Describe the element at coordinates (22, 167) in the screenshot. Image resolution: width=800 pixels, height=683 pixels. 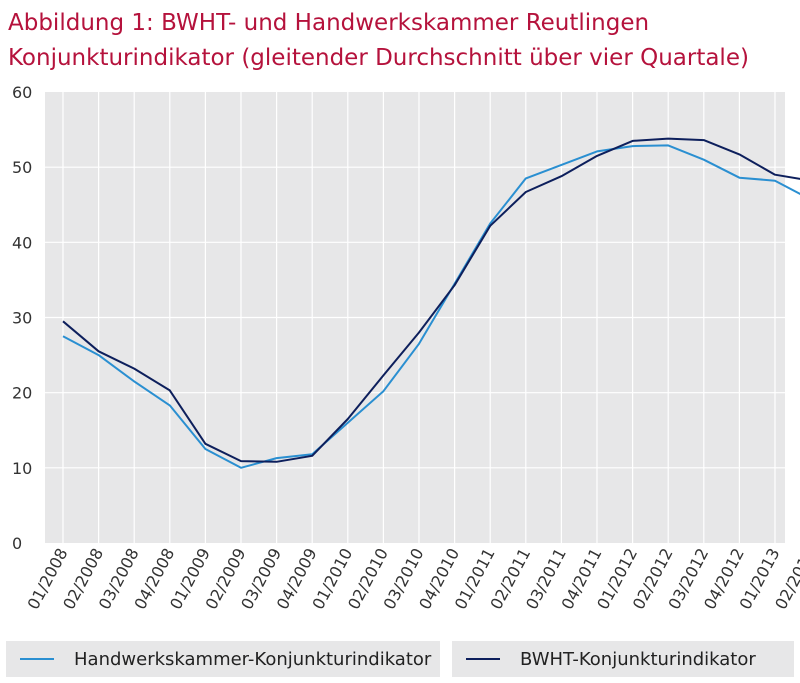
I see `y-tick-label: 50` at that location.